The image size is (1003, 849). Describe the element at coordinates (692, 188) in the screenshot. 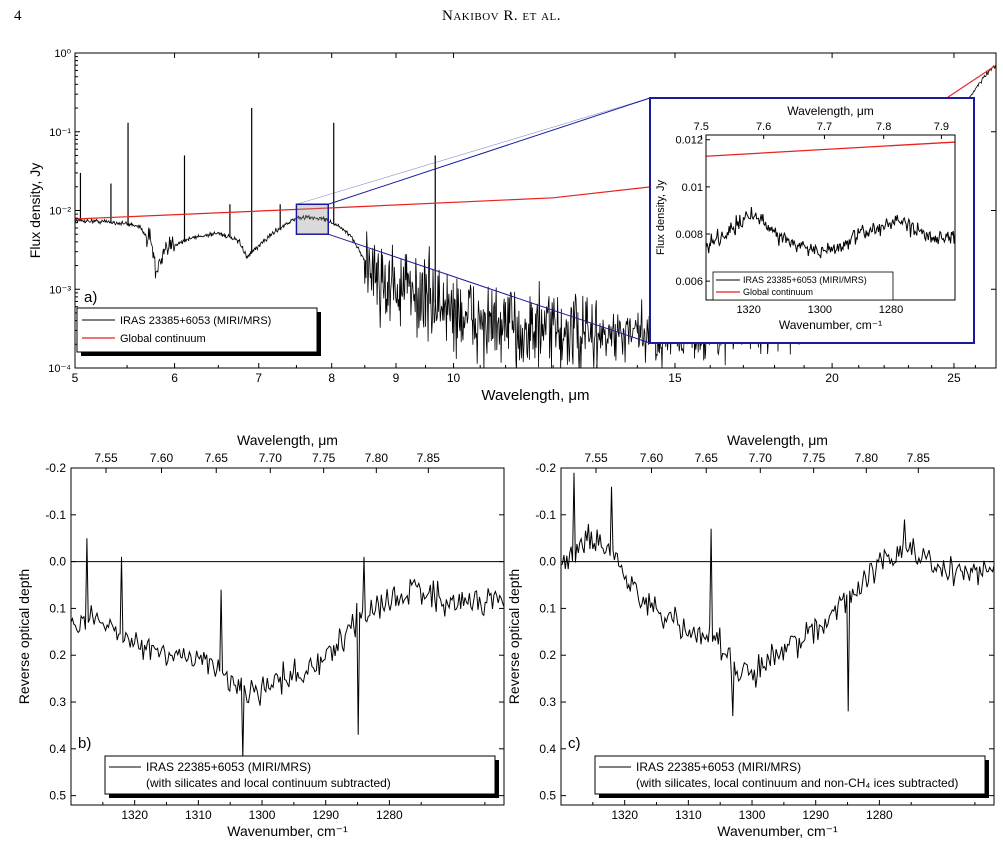

I see `inset-ytick-label-2: 0.01` at that location.